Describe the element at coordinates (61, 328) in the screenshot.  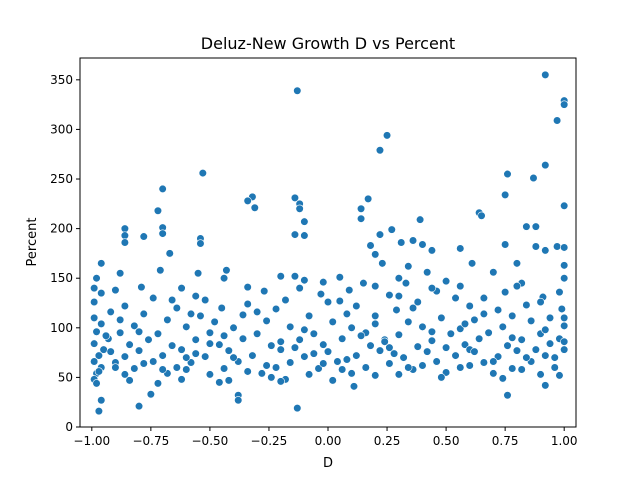
I see `y-tick-label: 100` at that location.